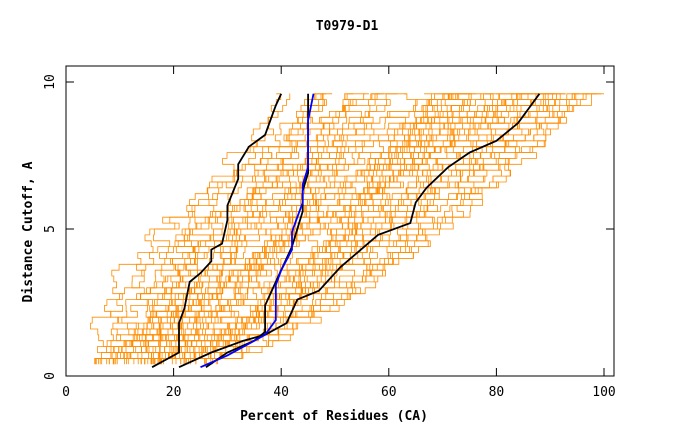 The width and height of the screenshot is (680, 440). What do you see at coordinates (174, 392) in the screenshot?
I see `x-tick-label: 20` at bounding box center [174, 392].